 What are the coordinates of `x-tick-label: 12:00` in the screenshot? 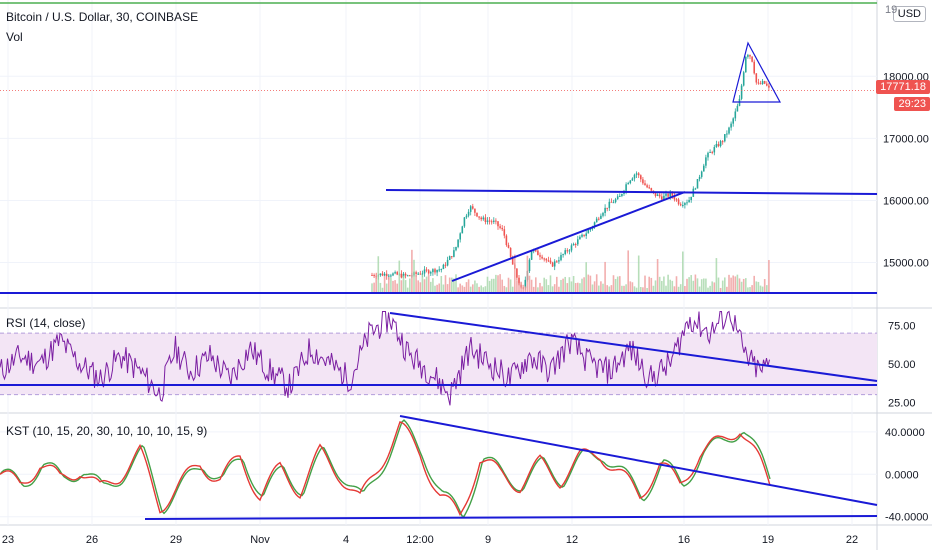 It's located at (420, 540).